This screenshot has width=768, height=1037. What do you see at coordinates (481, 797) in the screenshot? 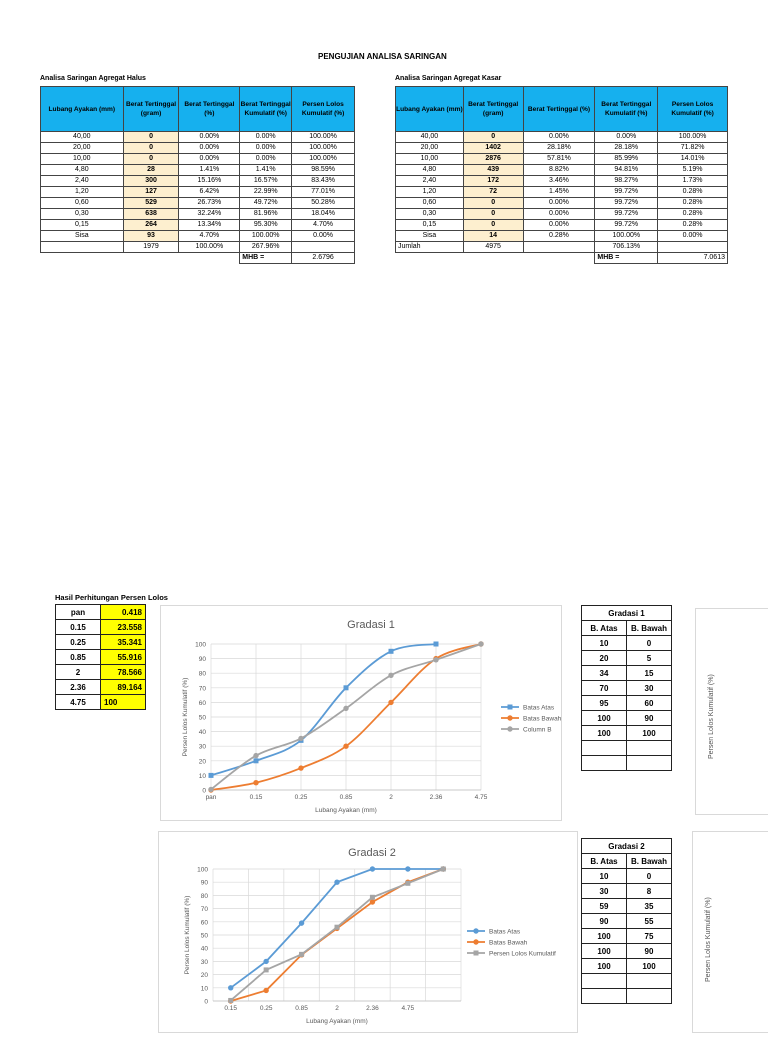
I see `x-tick-label: 4.75` at bounding box center [481, 797].